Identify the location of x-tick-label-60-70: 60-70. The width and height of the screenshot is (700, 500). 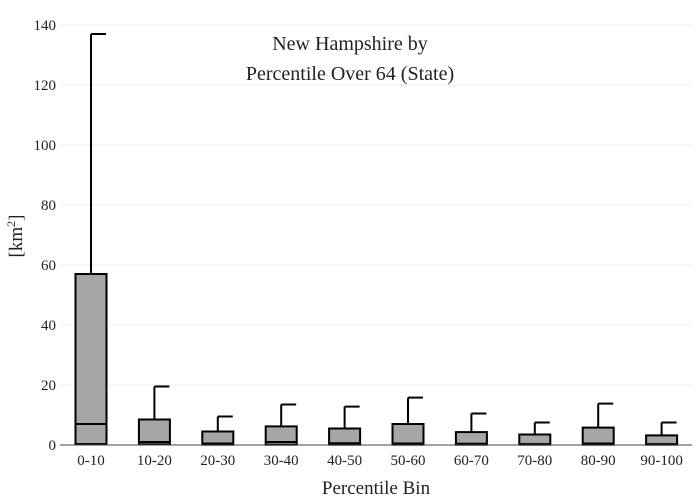
(471, 461).